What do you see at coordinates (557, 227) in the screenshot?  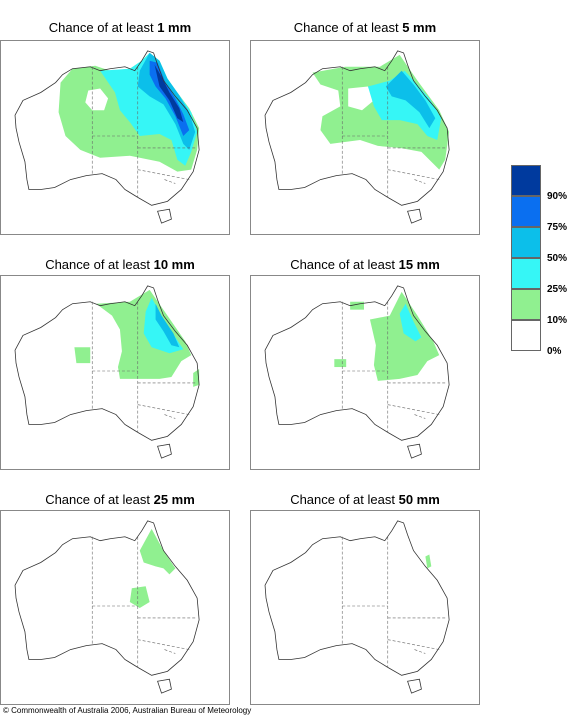 I see `legend-label: 75%` at bounding box center [557, 227].